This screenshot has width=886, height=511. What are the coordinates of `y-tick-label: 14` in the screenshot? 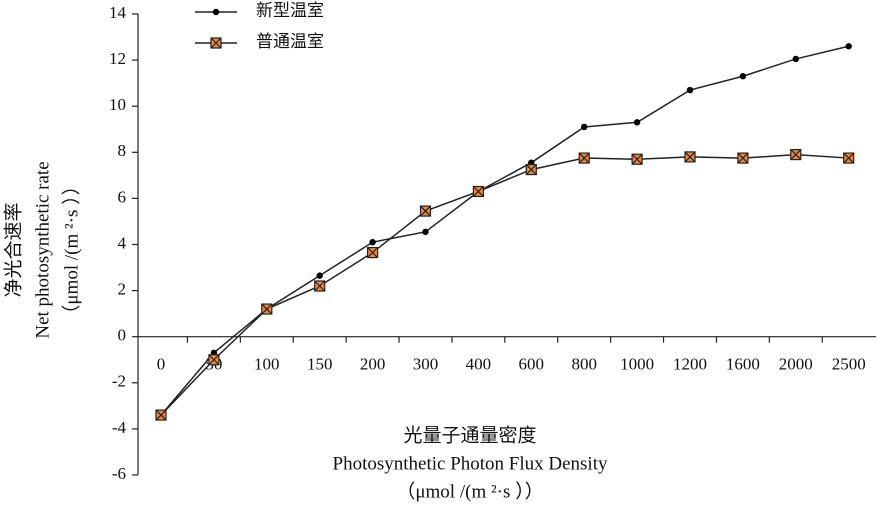 It's located at (118, 12).